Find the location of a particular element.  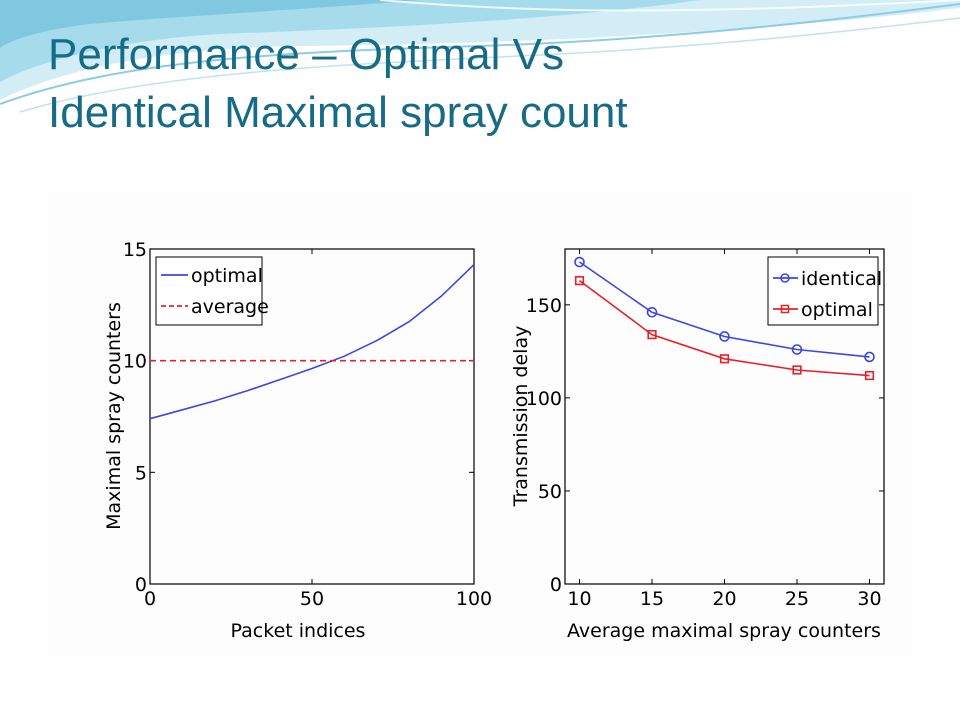

x-axis-label: Average maximal spray counters is located at coordinates (724, 631).